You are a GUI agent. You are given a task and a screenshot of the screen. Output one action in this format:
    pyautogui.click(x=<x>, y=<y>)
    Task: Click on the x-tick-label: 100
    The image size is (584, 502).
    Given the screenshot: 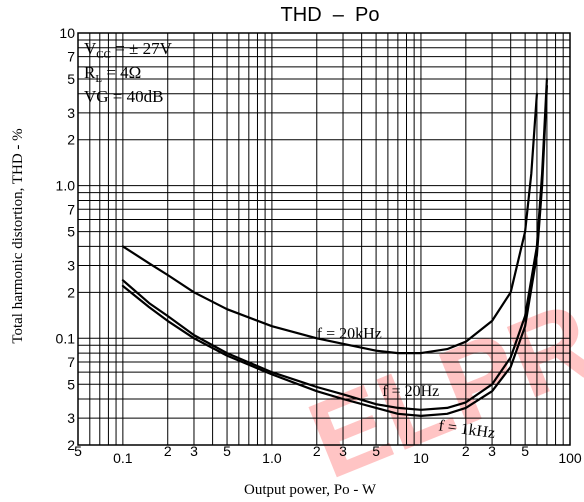 What is the action you would take?
    pyautogui.click(x=570, y=458)
    